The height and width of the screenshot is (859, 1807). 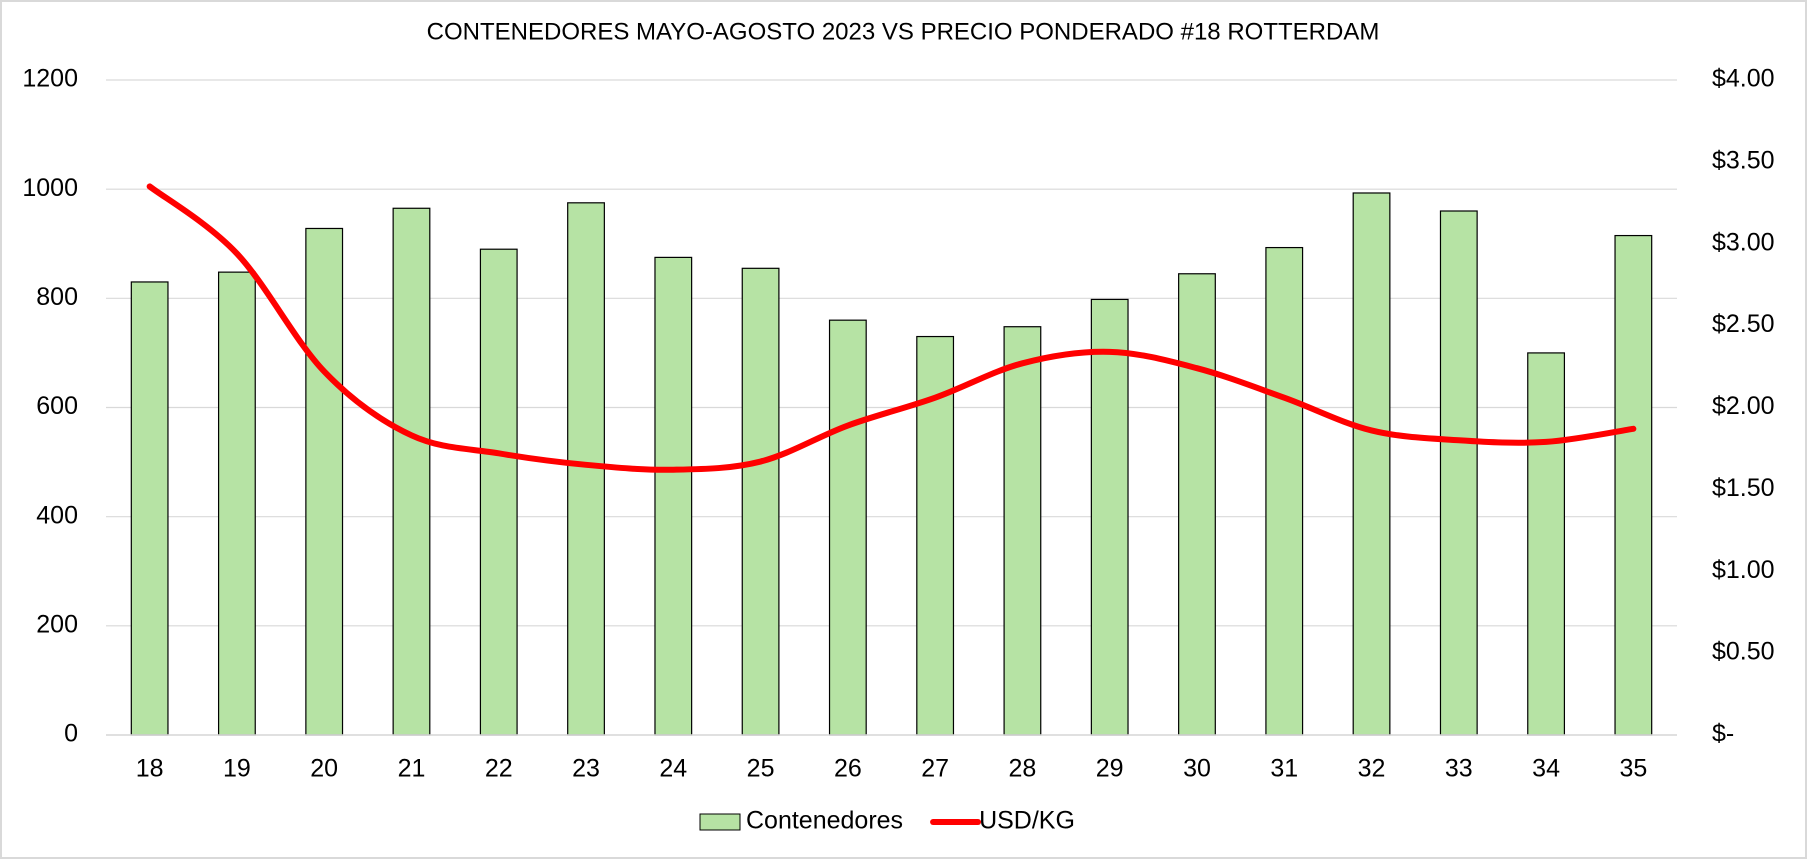 I want to click on x-tick-label: 21, so click(x=412, y=769).